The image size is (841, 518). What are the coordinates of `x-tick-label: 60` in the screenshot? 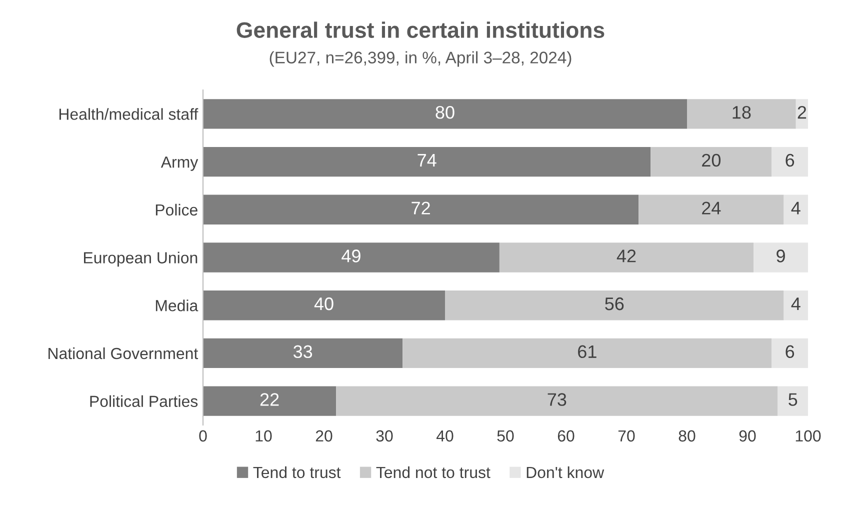 It's located at (566, 436).